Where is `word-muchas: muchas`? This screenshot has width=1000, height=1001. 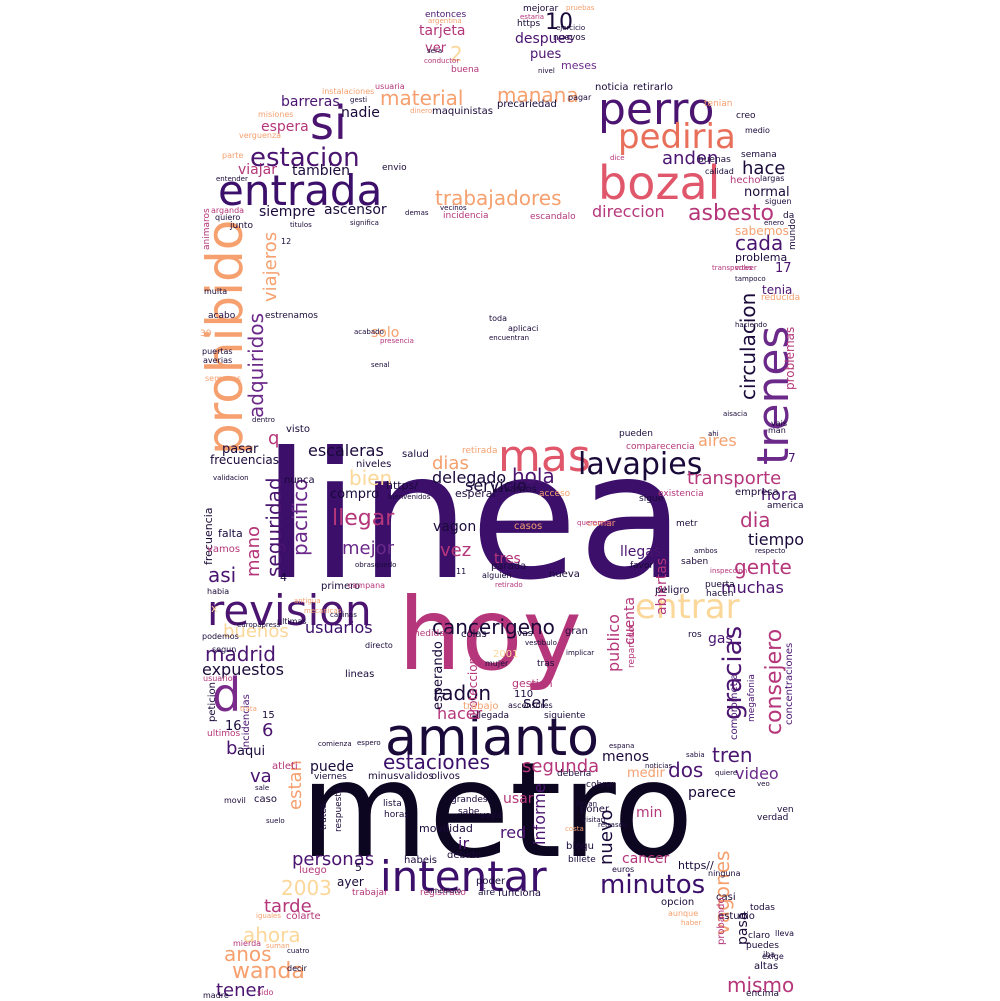
word-muchas: muchas is located at coordinates (752, 587).